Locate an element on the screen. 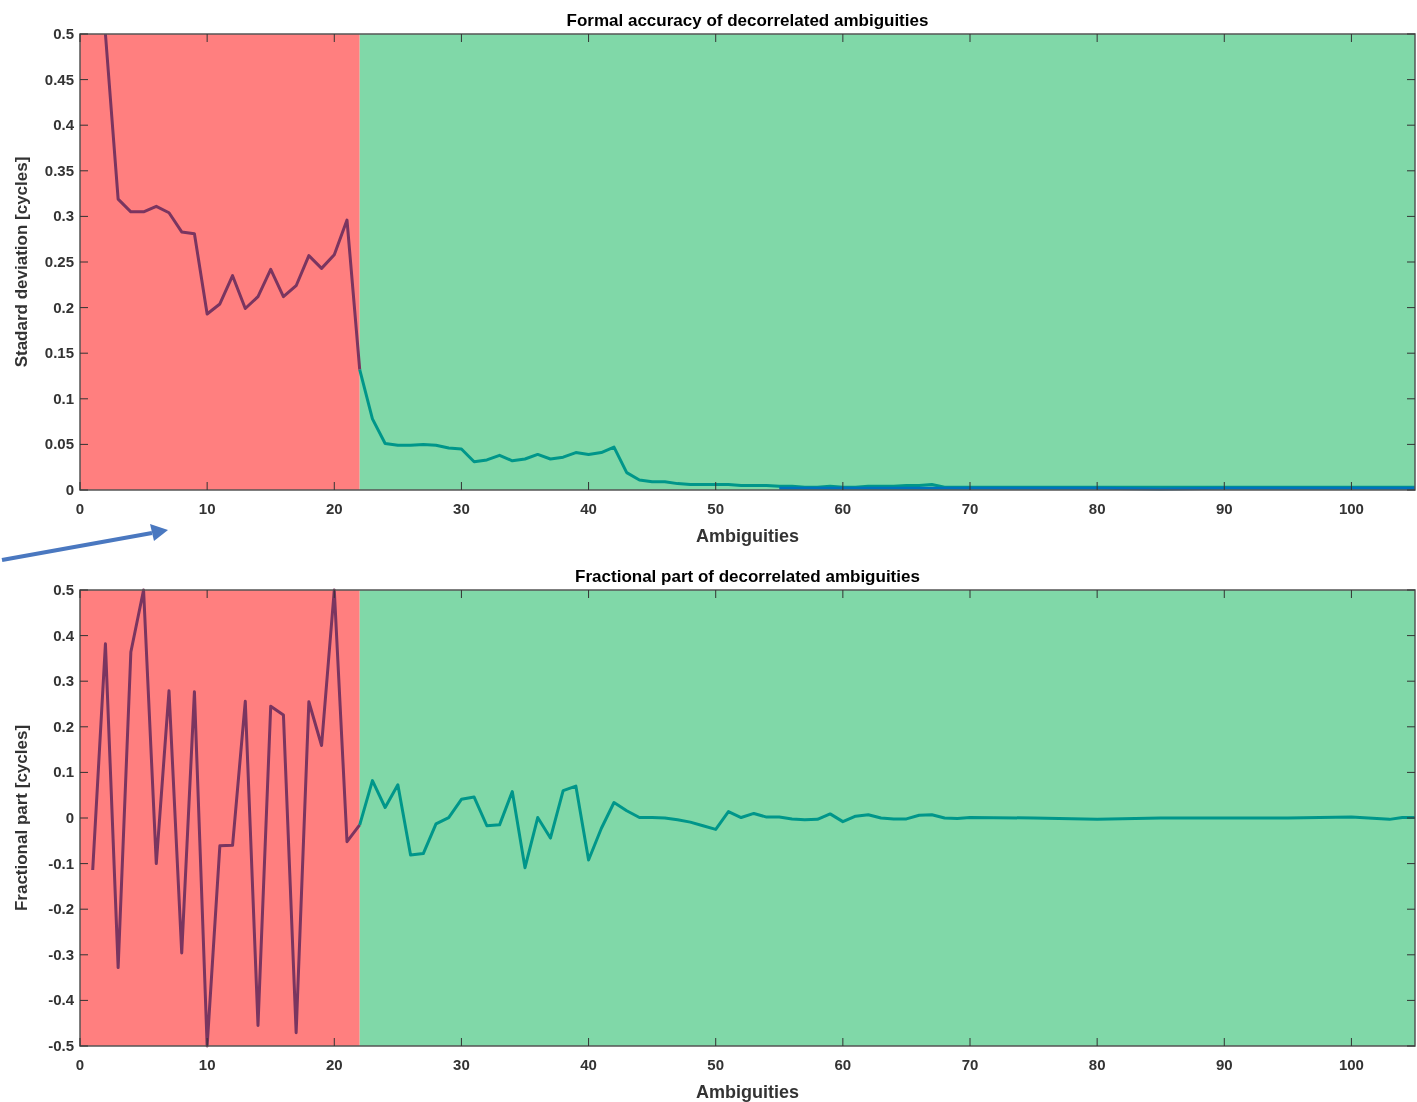 The height and width of the screenshot is (1102, 1417). y-tick-label: 0.25 is located at coordinates (59, 261).